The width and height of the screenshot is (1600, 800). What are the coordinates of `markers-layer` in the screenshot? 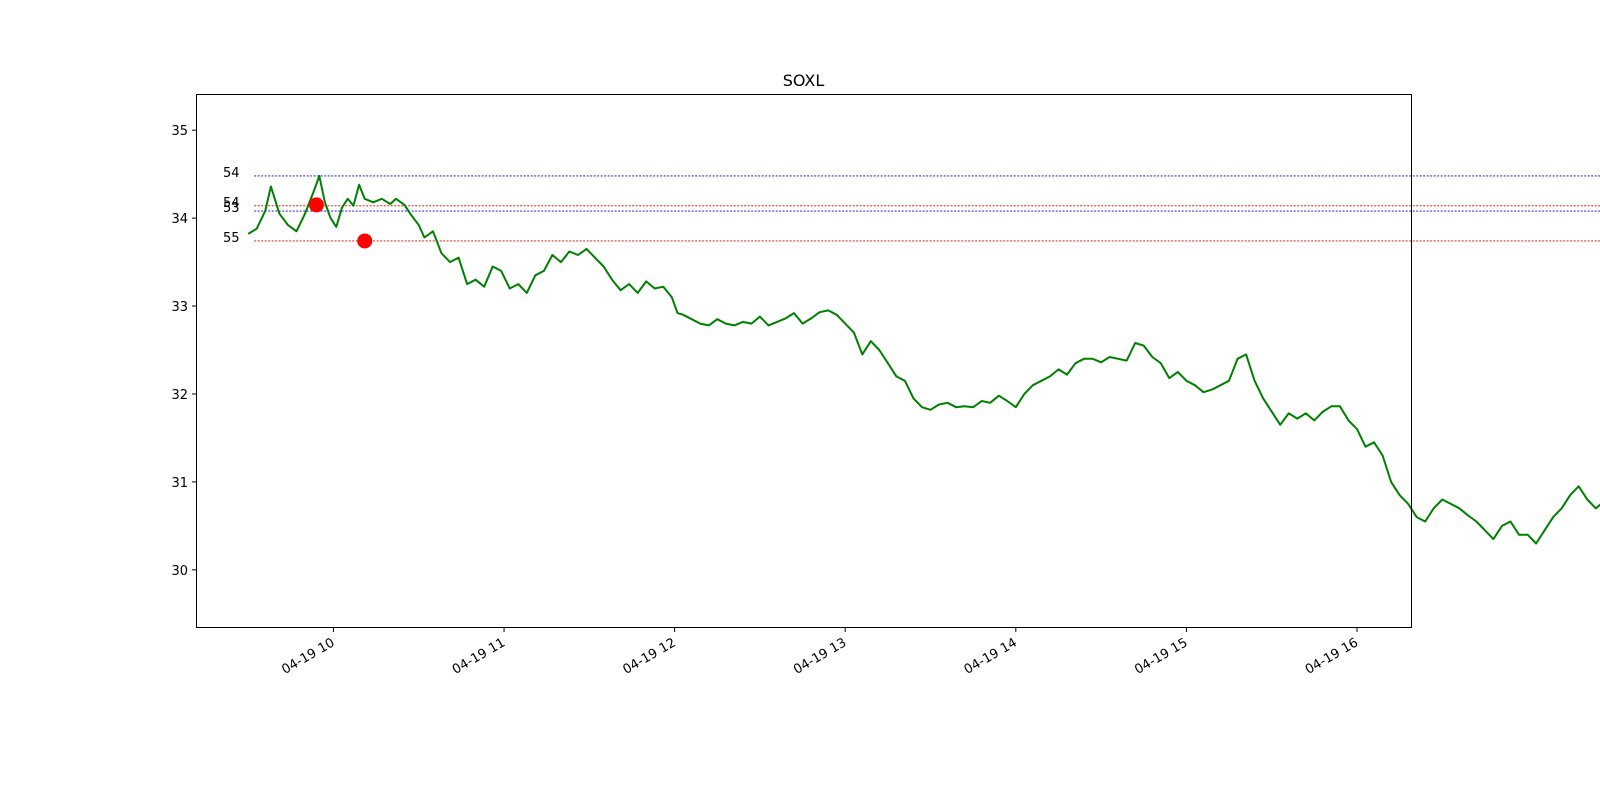 It's located at (340, 223).